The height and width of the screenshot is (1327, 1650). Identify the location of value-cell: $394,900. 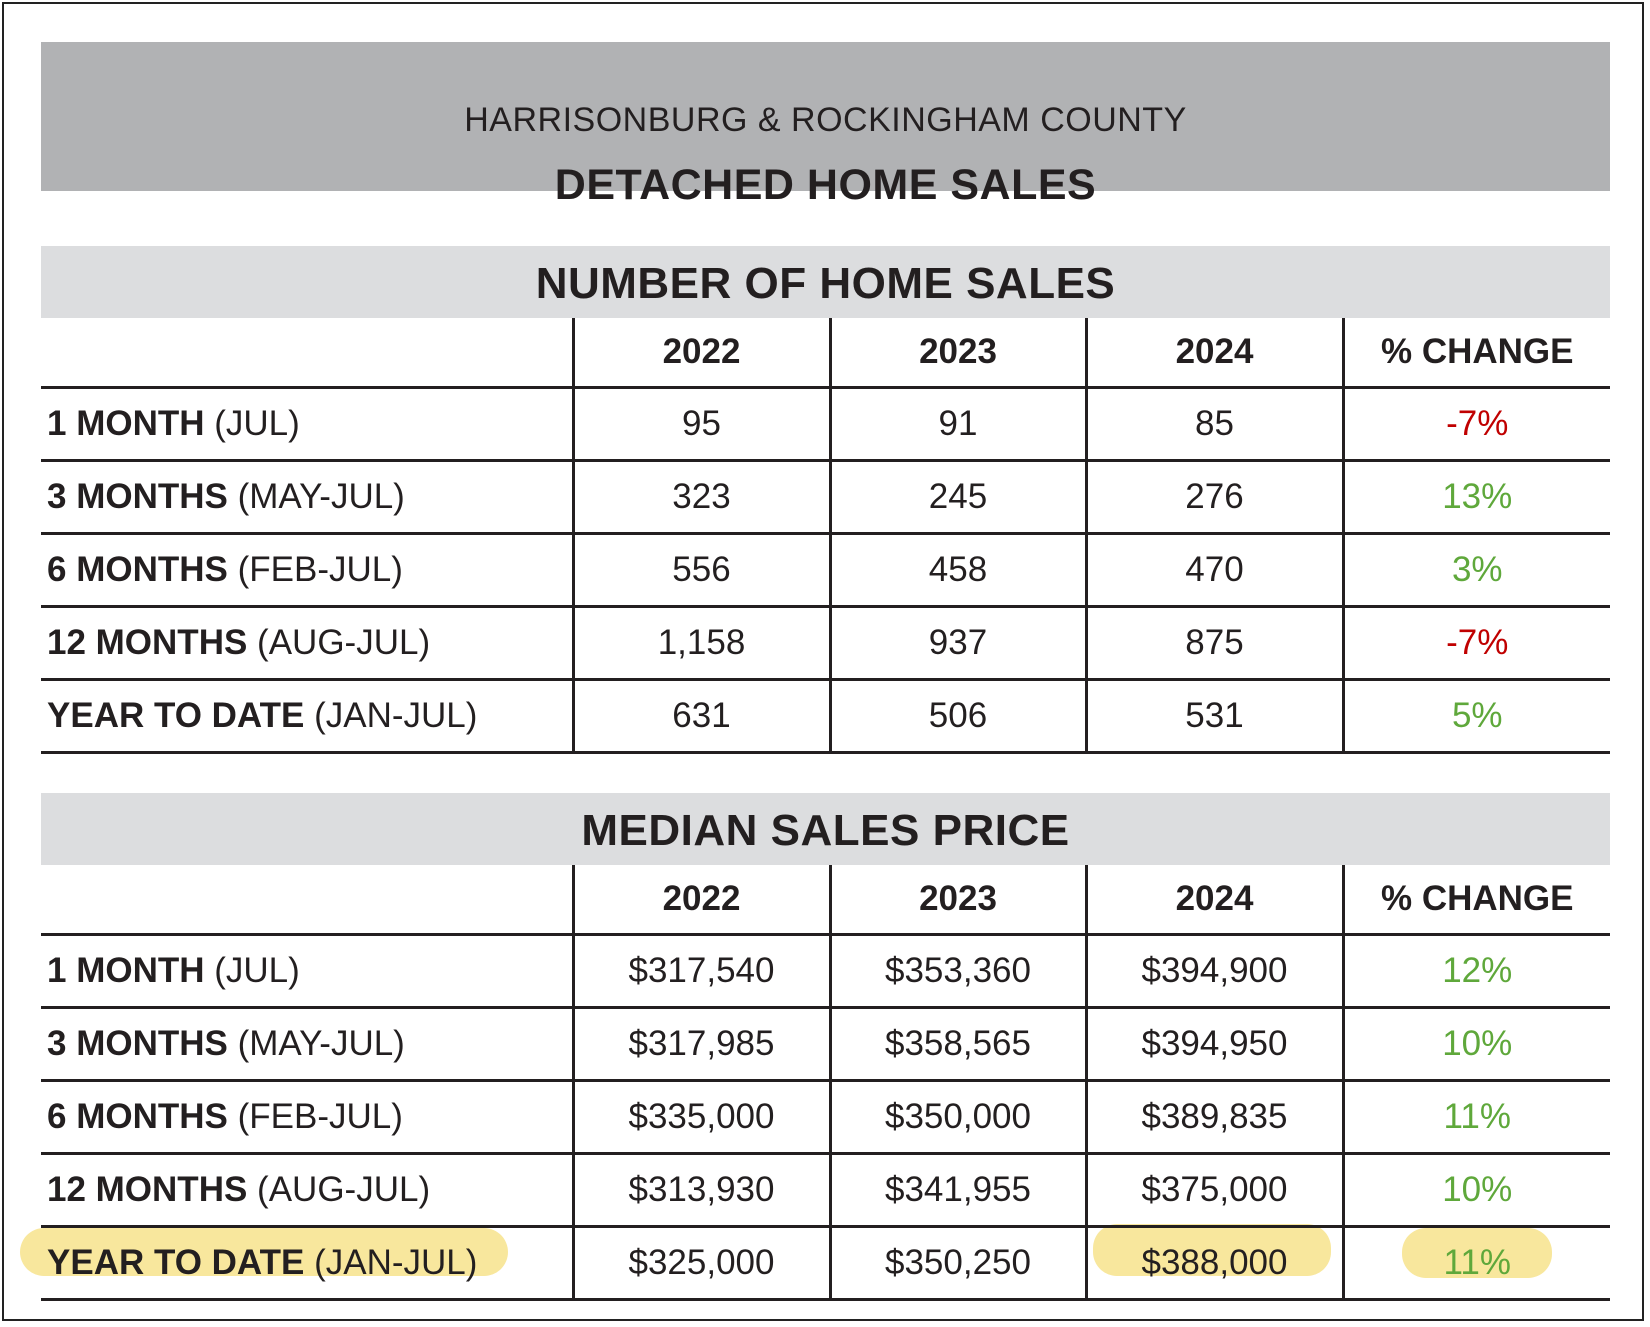
(1213, 971).